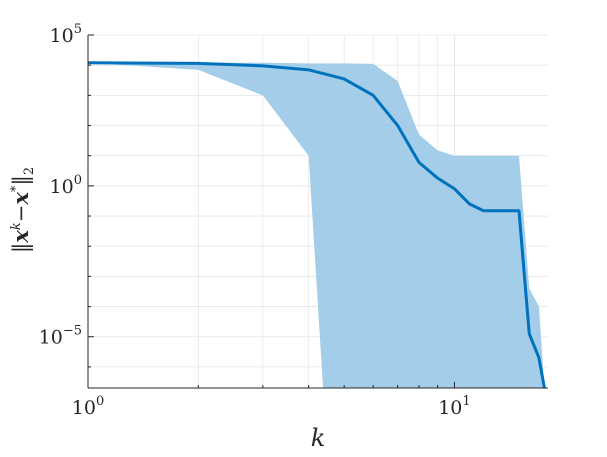  Describe the element at coordinates (454, 406) in the screenshot. I see `x-tick-label: 10¹` at that location.